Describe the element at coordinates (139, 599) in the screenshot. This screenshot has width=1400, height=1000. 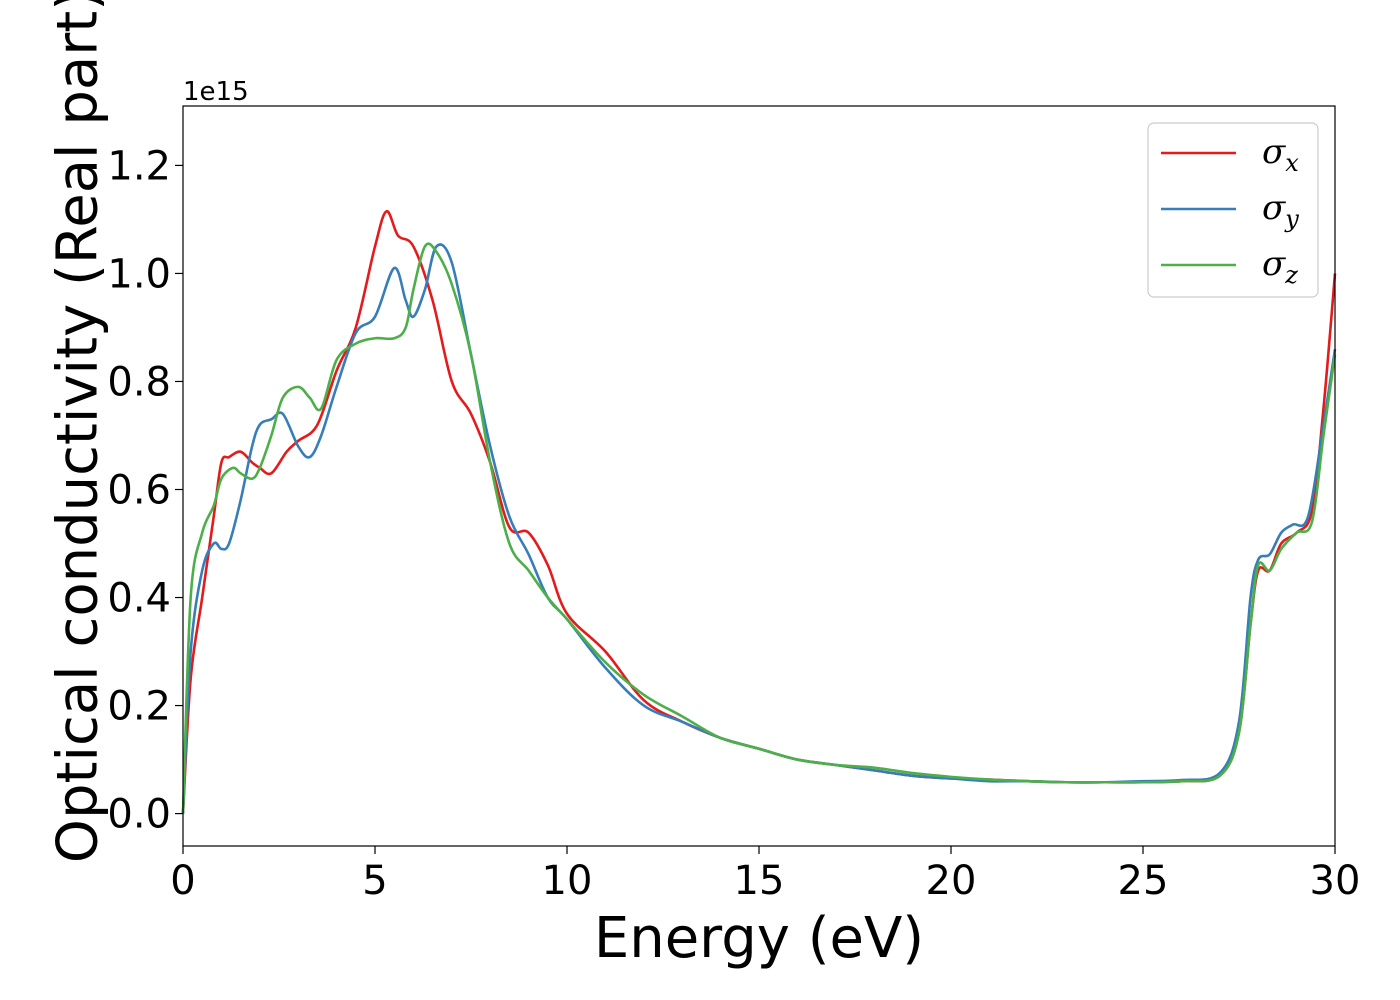
I see `y-tick-label: 0.4` at that location.